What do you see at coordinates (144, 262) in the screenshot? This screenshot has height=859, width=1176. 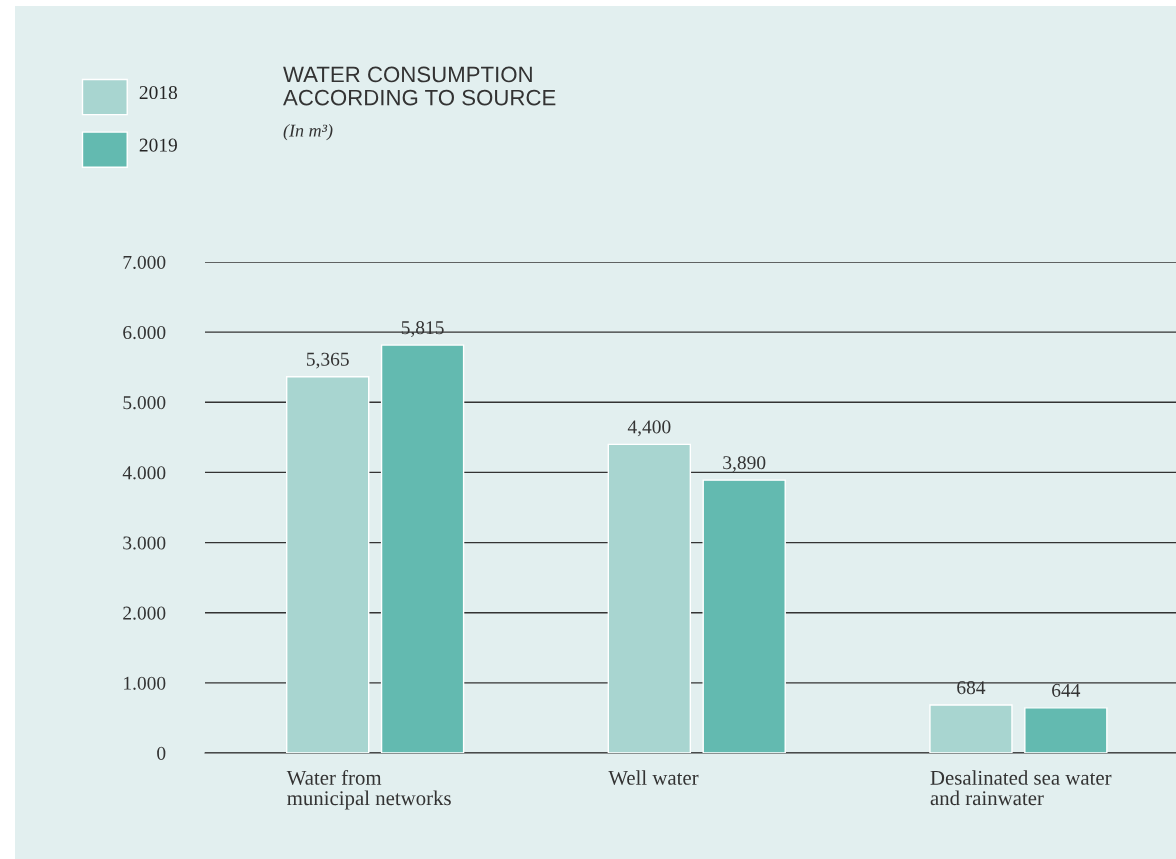 I see `y-tick-label: 7.000` at bounding box center [144, 262].